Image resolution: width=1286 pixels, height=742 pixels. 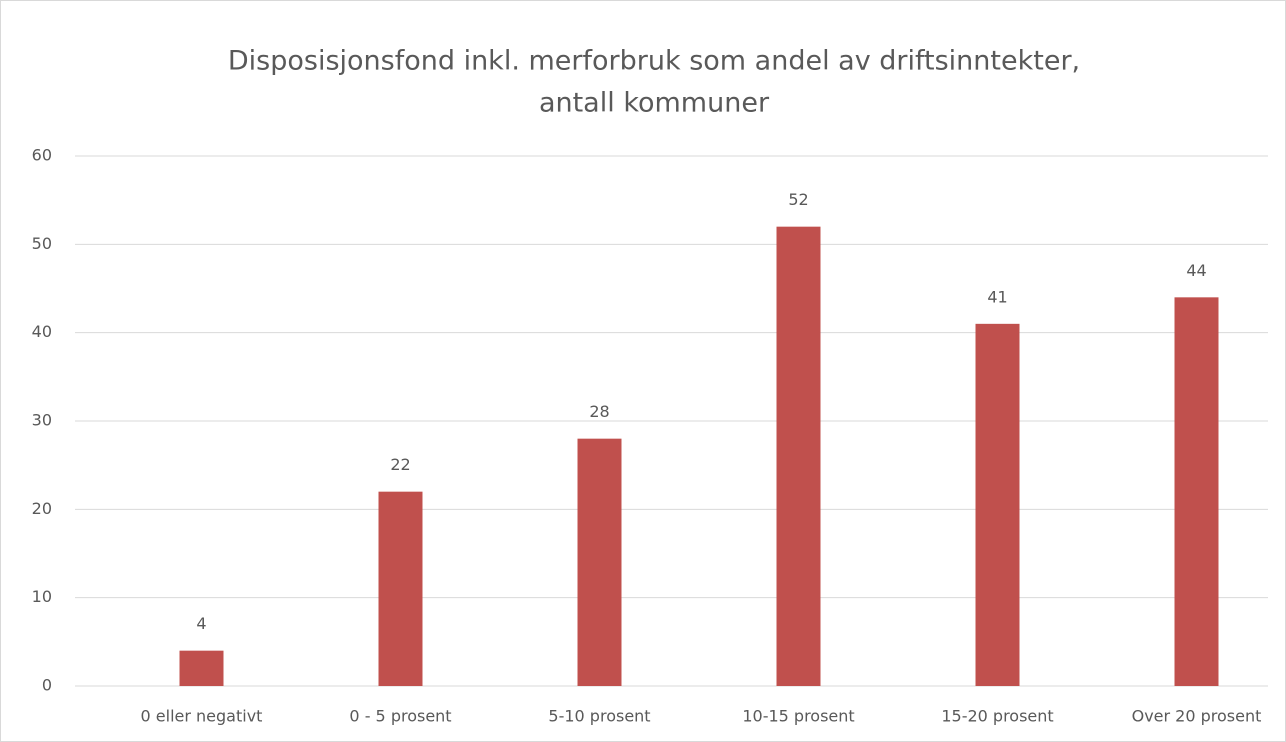 What do you see at coordinates (1197, 716) in the screenshot?
I see `x-tick-label: Over 20 prosent` at bounding box center [1197, 716].